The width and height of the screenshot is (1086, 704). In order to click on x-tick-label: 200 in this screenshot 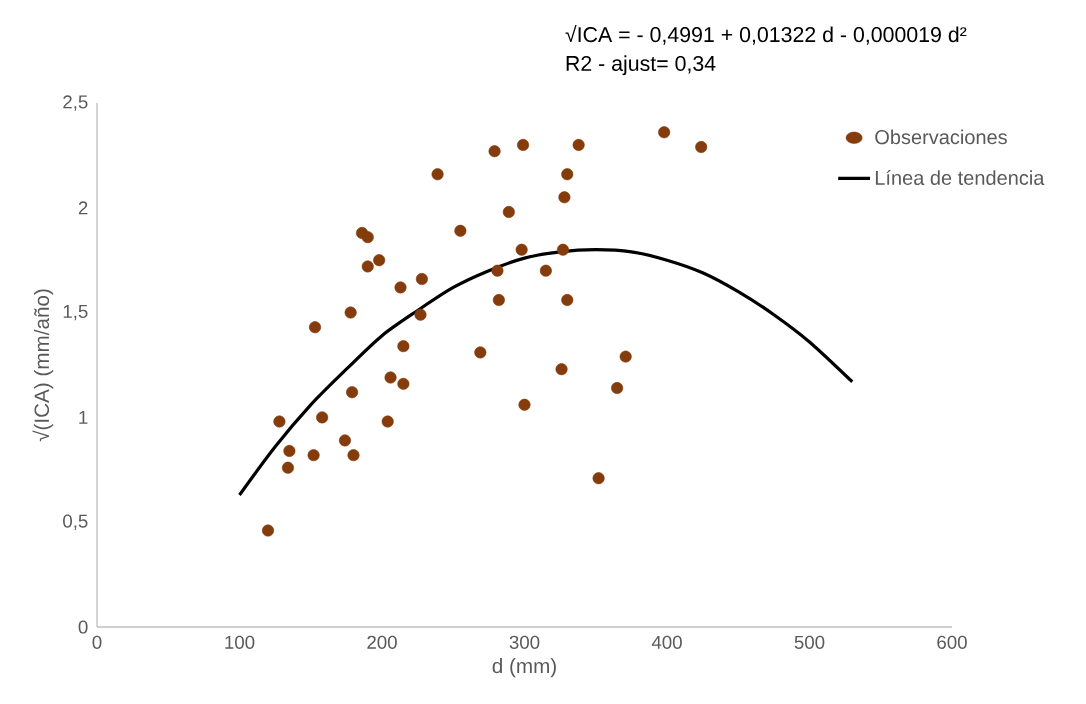, I will do `click(382, 642)`.